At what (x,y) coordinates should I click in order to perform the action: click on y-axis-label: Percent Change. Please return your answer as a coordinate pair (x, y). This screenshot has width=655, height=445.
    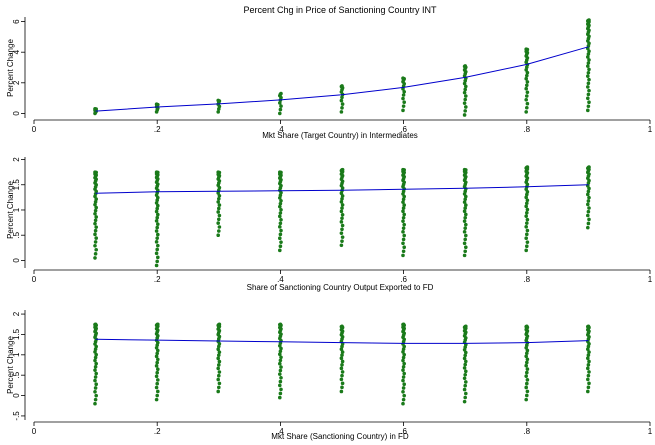
    Looking at the image, I should click on (10, 210).